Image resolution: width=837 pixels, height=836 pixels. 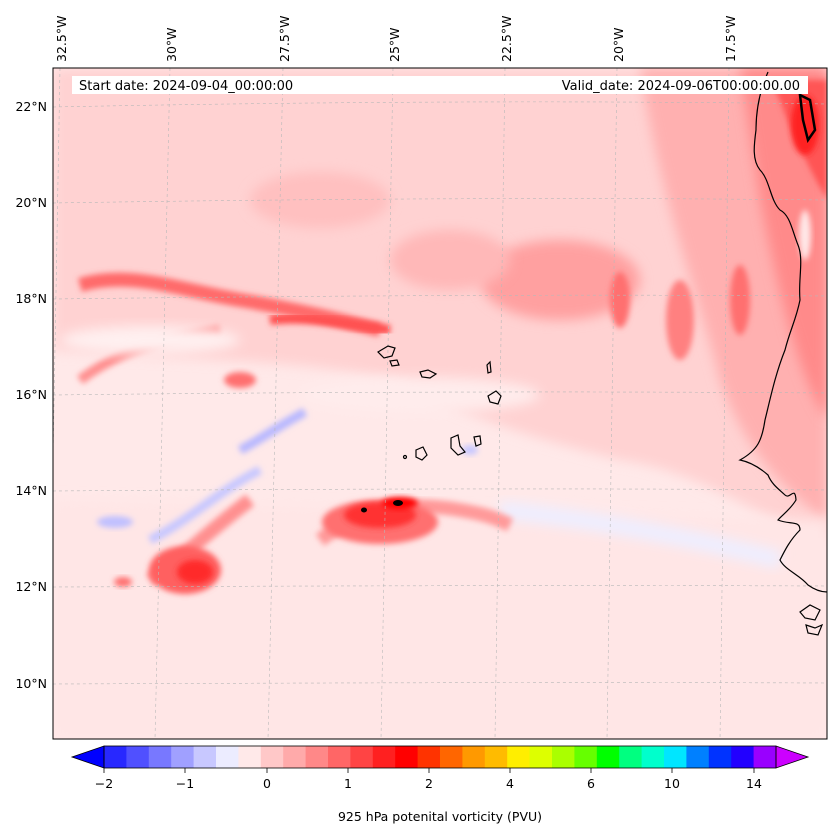 What do you see at coordinates (394, 44) in the screenshot?
I see `lon-label: 25°W` at bounding box center [394, 44].